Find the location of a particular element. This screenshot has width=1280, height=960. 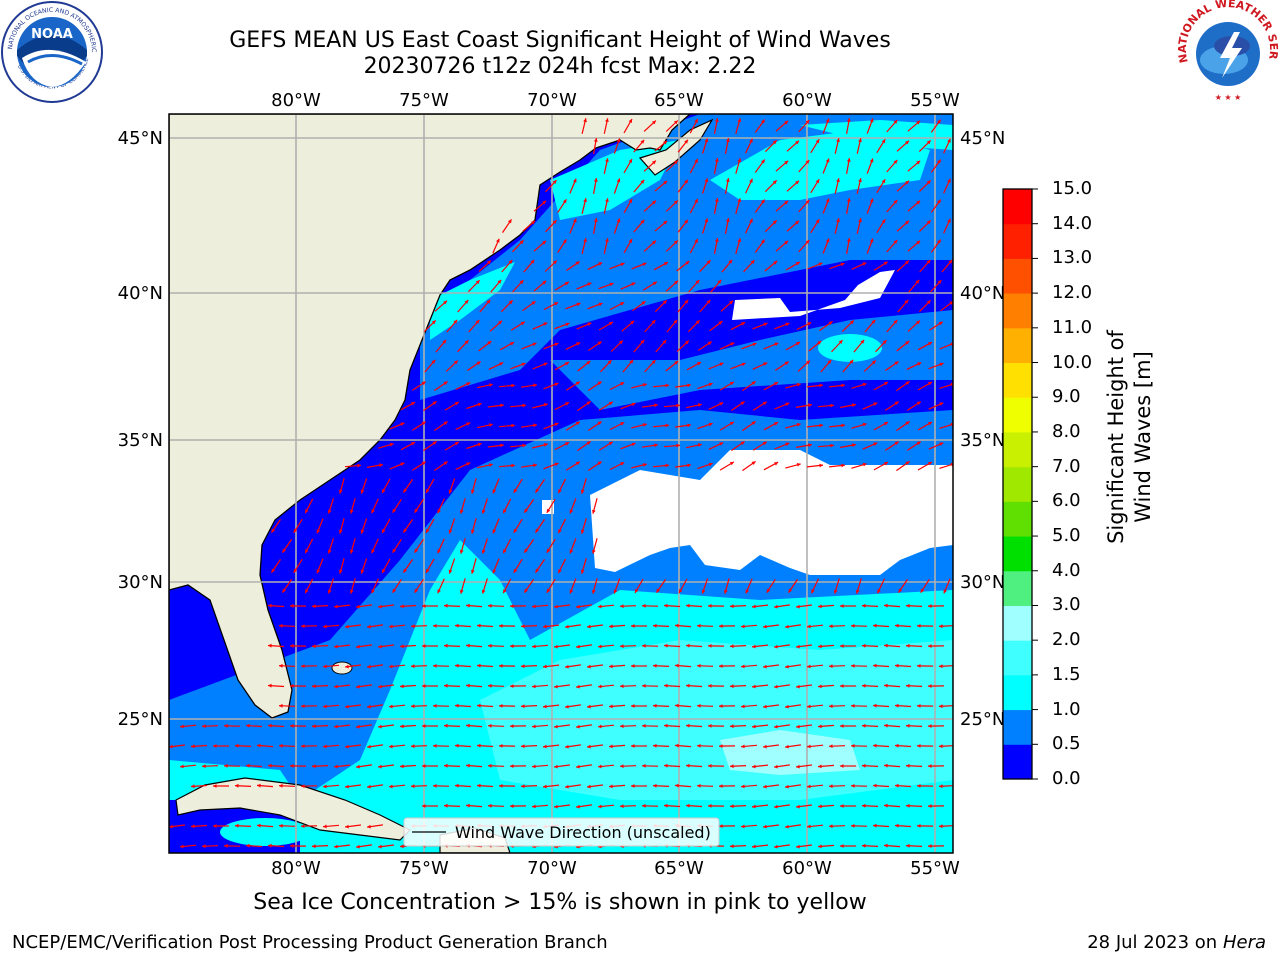

lon-tick-bottom: 60°W is located at coordinates (807, 868).